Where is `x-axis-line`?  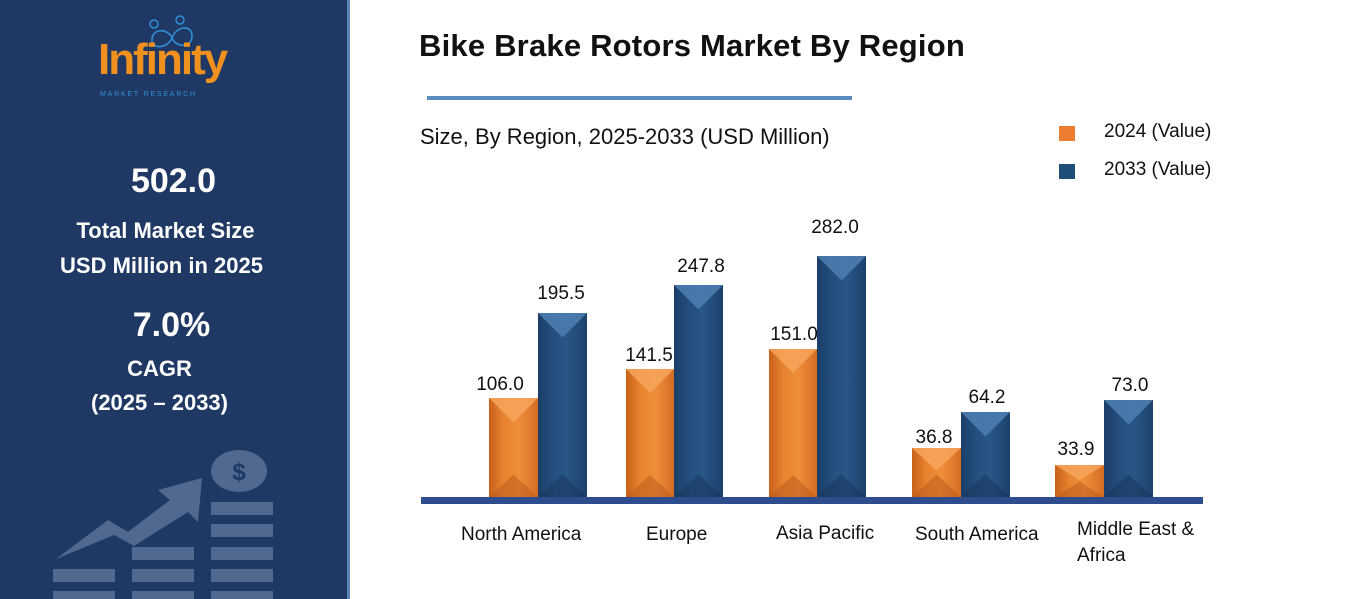
x-axis-line is located at coordinates (812, 500).